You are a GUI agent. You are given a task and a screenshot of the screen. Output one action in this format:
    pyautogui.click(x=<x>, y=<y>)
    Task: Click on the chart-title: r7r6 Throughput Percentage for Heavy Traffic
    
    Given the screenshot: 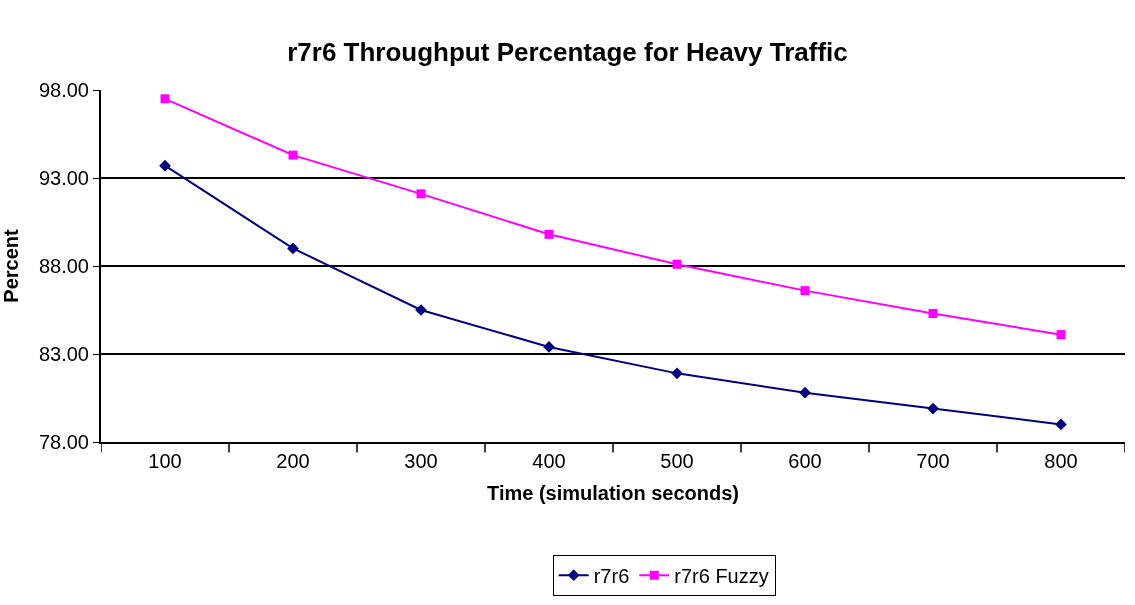 What is the action you would take?
    pyautogui.click(x=567, y=51)
    